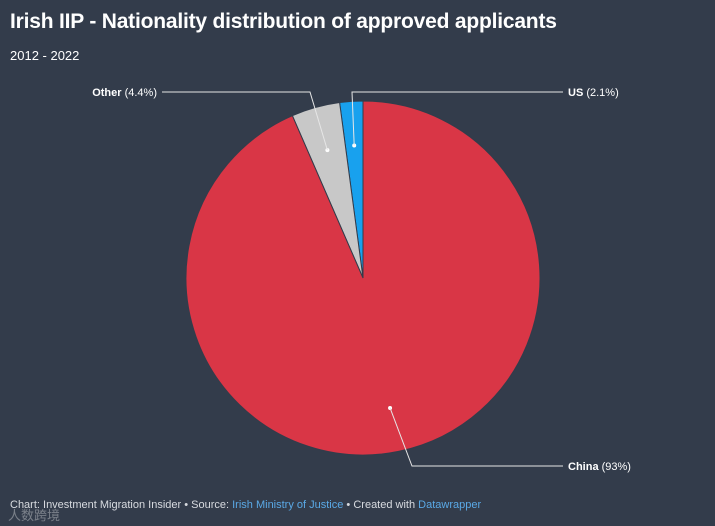  Describe the element at coordinates (381, 505) in the screenshot. I see `footer-created: • Created with` at that location.